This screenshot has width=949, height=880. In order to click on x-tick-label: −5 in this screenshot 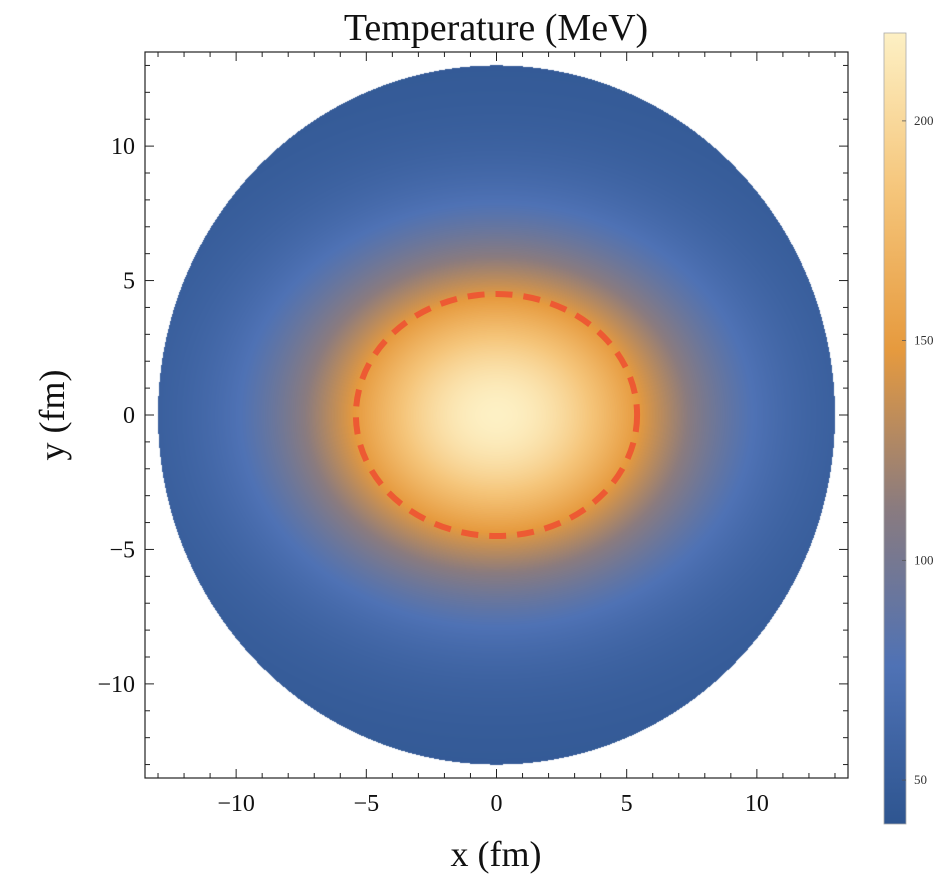, I will do `click(367, 804)`.